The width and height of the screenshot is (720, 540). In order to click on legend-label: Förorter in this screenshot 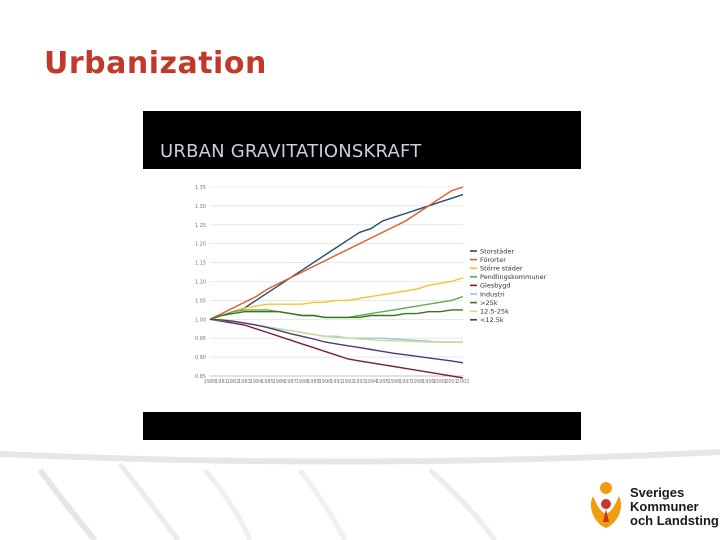, I will do `click(493, 260)`.